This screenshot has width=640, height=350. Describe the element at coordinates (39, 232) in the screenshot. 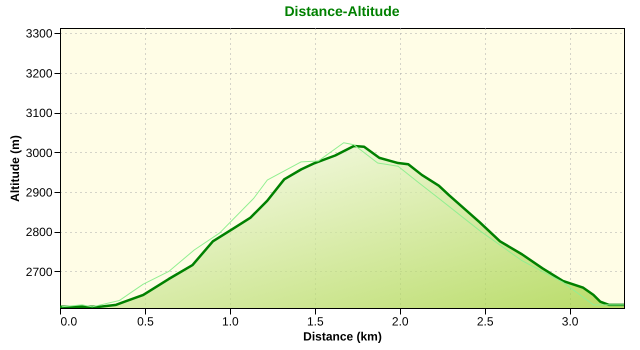

I see `y-tick-label: 2800` at that location.